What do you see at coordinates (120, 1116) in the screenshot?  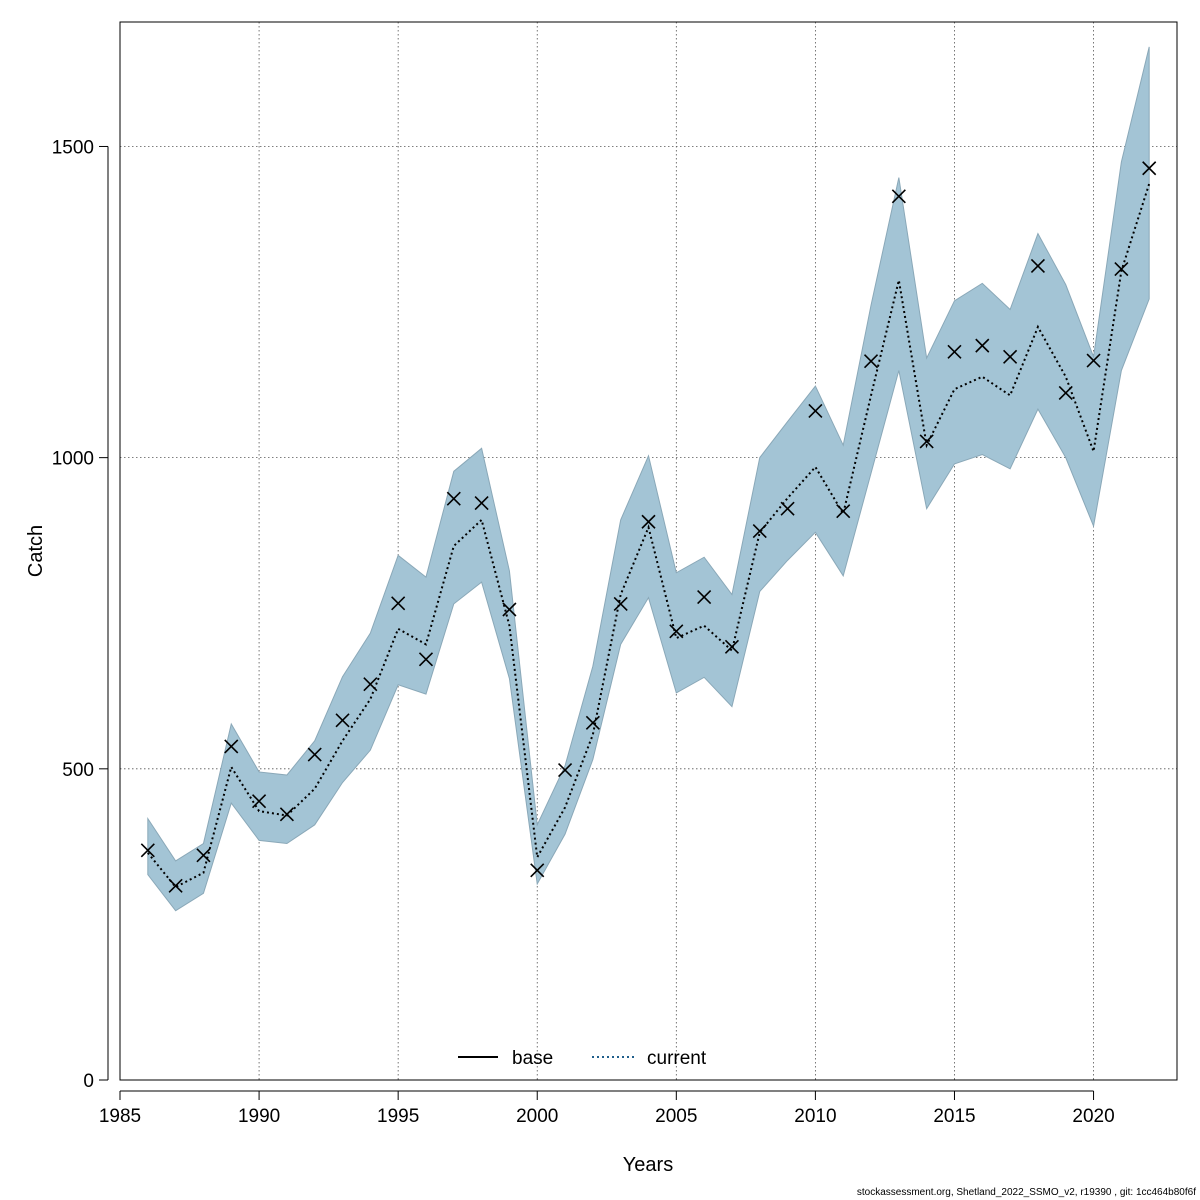 I see `x-tick-label: 1985` at bounding box center [120, 1116].